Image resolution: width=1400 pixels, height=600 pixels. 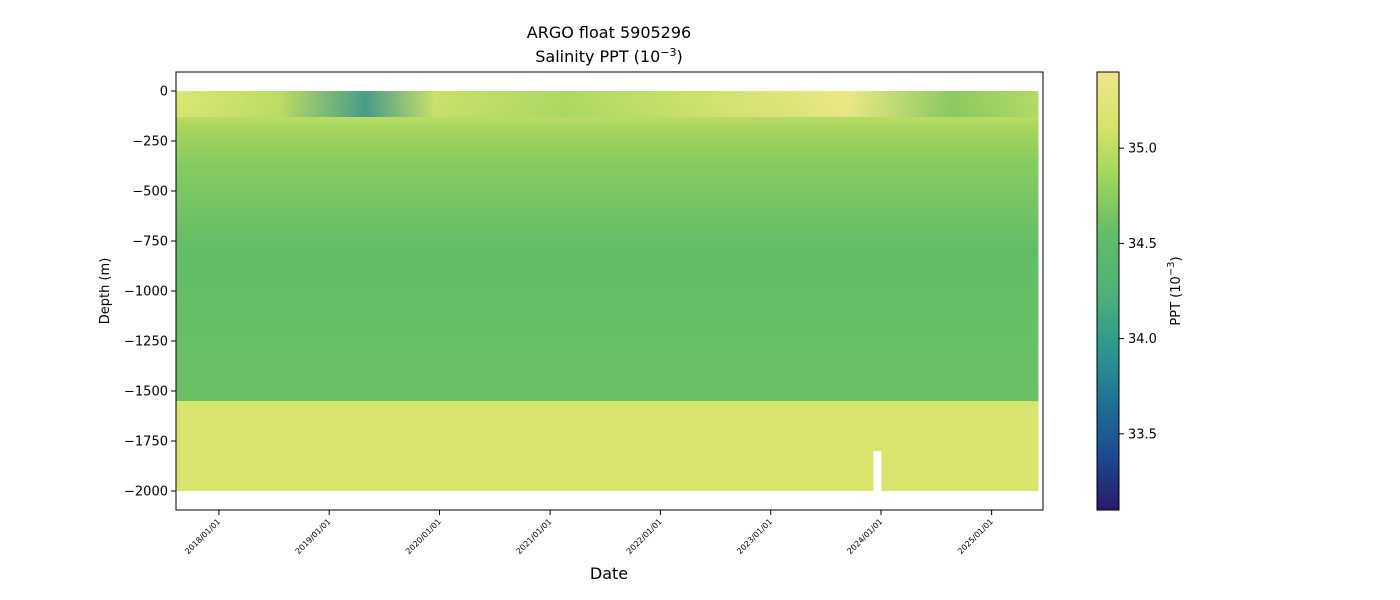 What do you see at coordinates (150, 242) in the screenshot?
I see `y-tick-label: −750` at bounding box center [150, 242].